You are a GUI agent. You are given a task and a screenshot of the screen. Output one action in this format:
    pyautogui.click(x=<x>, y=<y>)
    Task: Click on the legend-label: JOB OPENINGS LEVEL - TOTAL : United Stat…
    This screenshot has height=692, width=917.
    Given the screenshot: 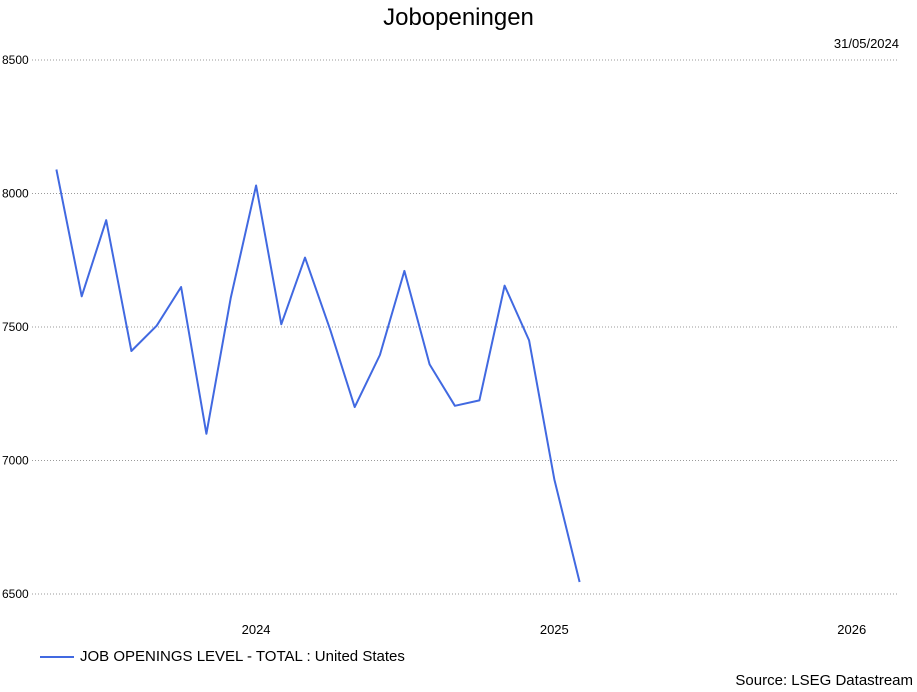 What is the action you would take?
    pyautogui.click(x=242, y=656)
    